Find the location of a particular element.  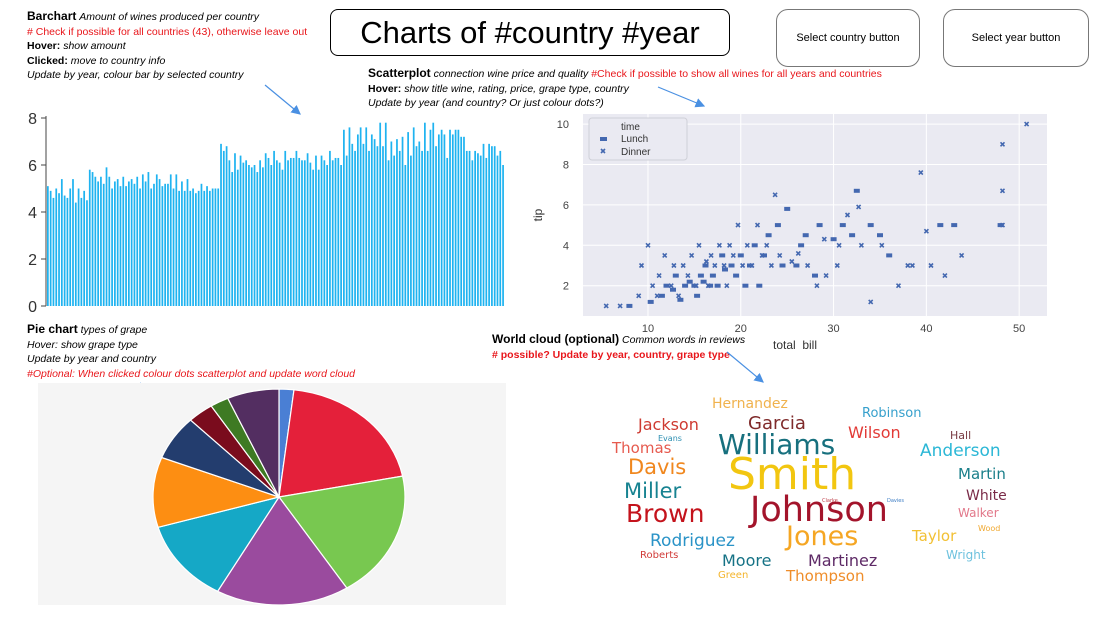

word-cloud-word: Green is located at coordinates (733, 575).